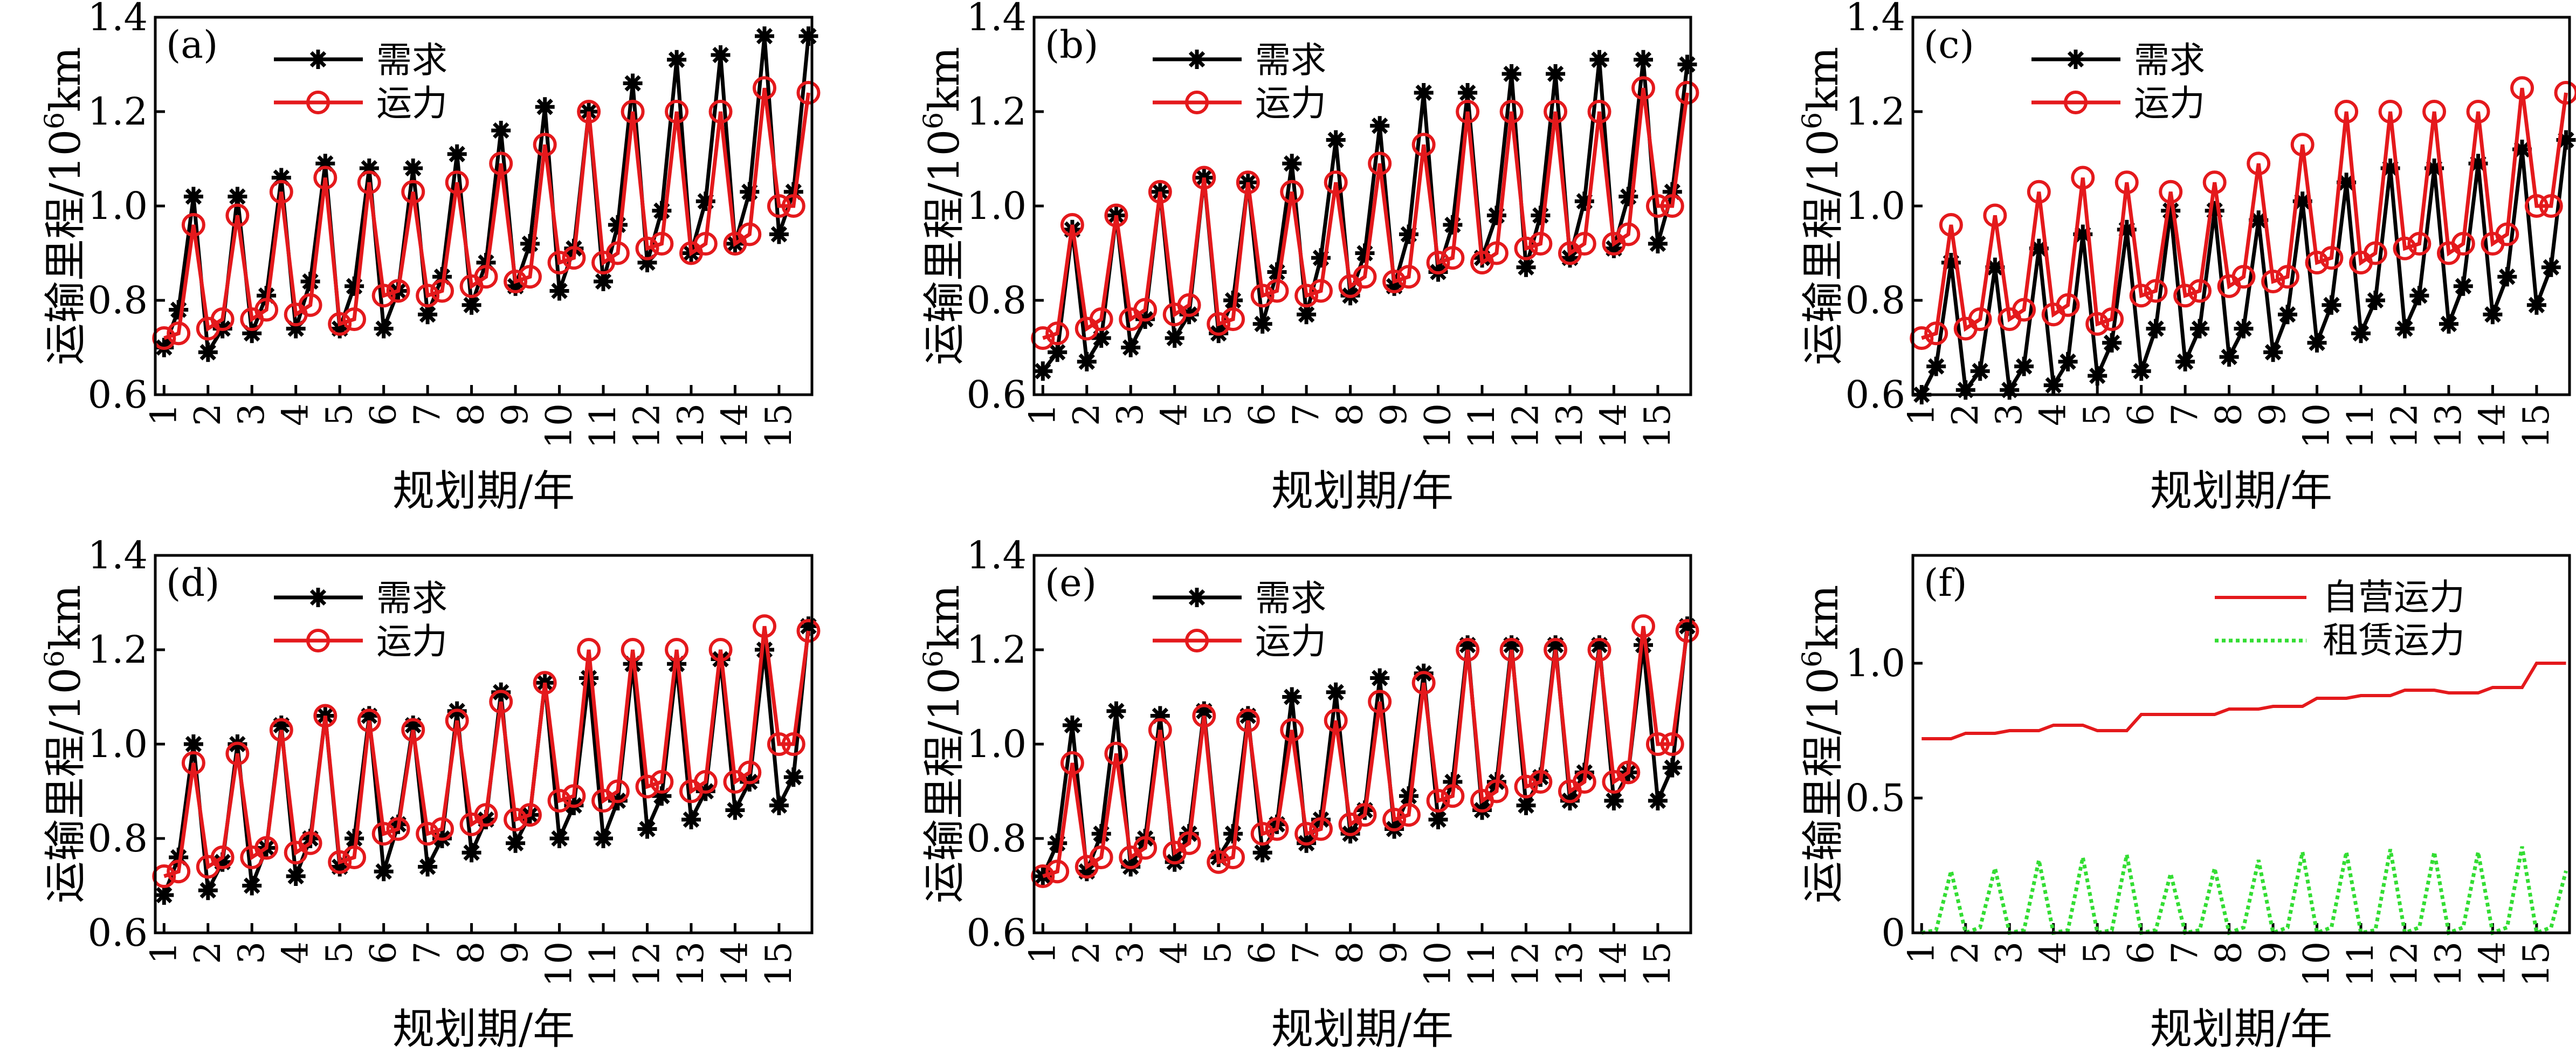  I want to click on y-tick-label: 1.0, so click(118, 744).